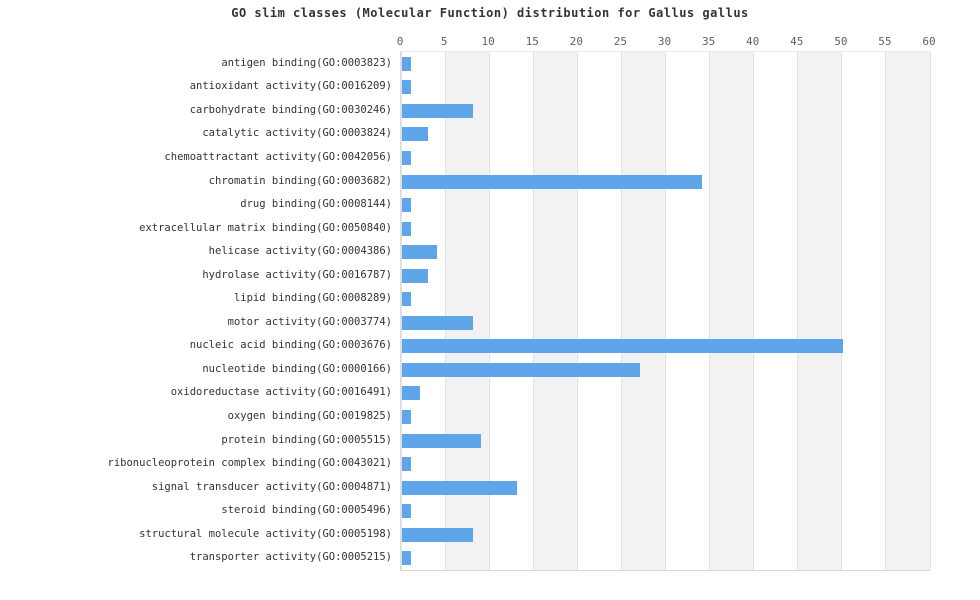 Image resolution: width=980 pixels, height=600 pixels. Describe the element at coordinates (444, 41) in the screenshot. I see `x-tick-label: 5` at that location.